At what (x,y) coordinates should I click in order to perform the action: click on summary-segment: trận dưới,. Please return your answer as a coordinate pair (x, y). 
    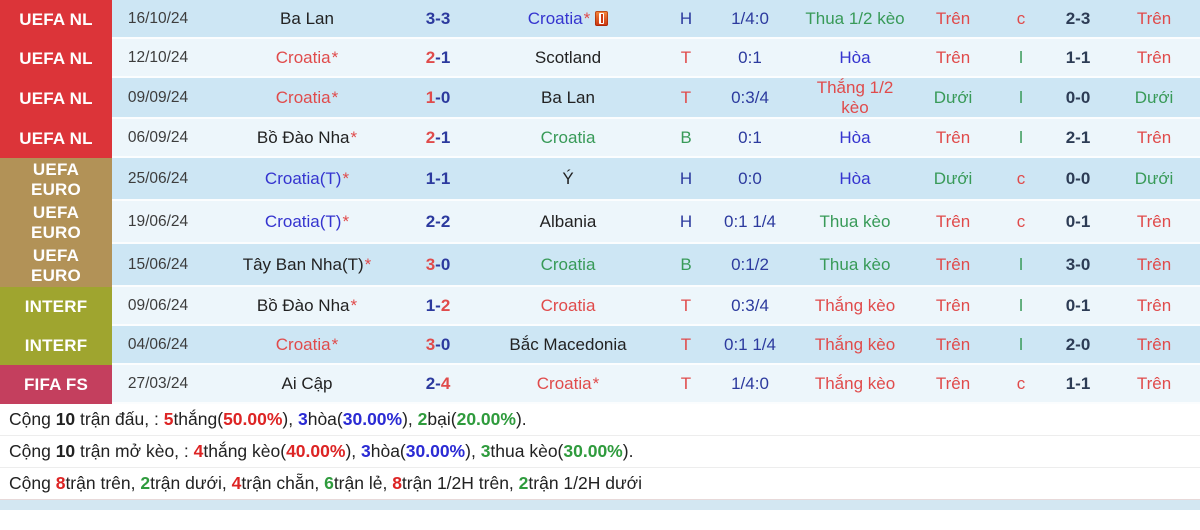
    Looking at the image, I should click on (191, 483).